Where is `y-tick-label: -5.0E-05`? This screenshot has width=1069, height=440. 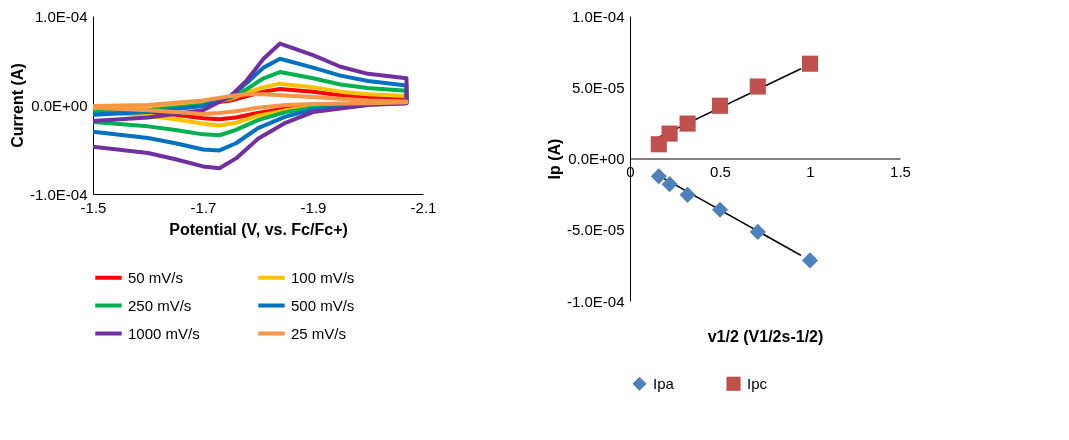 y-tick-label: -5.0E-05 is located at coordinates (595, 230).